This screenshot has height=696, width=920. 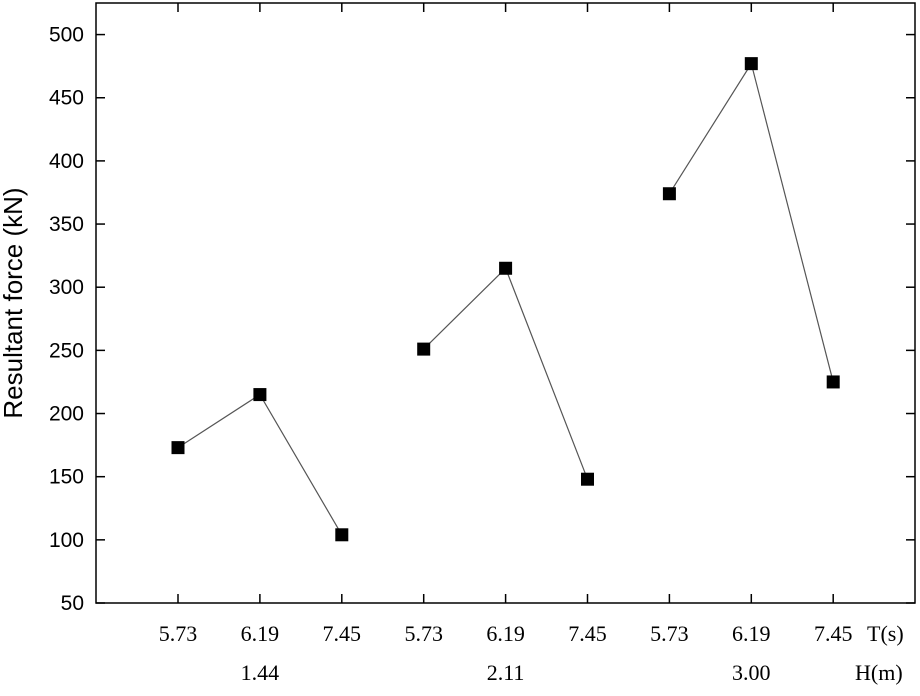 What do you see at coordinates (506, 373) in the screenshot?
I see `series-line-h-2.11` at bounding box center [506, 373].